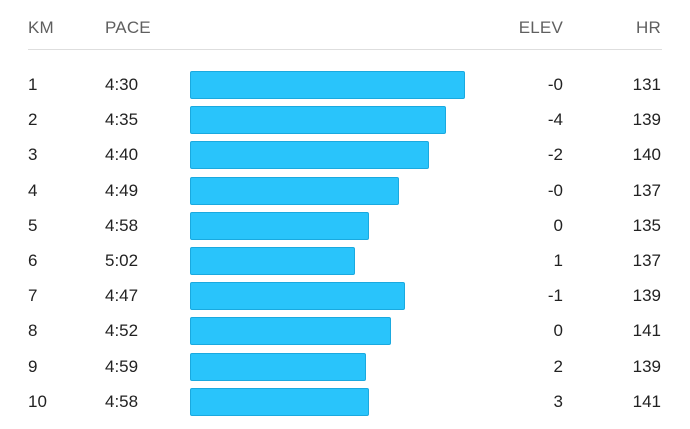 The image size is (690, 429). I want to click on split-elev: 3, so click(558, 401).